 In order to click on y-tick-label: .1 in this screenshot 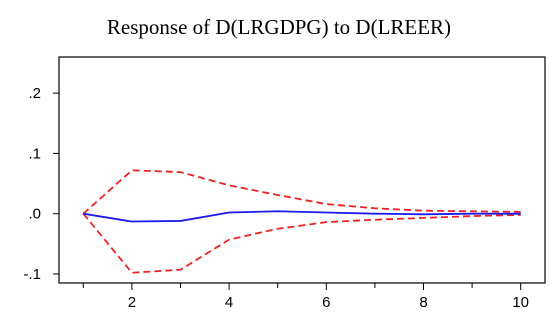, I will do `click(34, 153)`.